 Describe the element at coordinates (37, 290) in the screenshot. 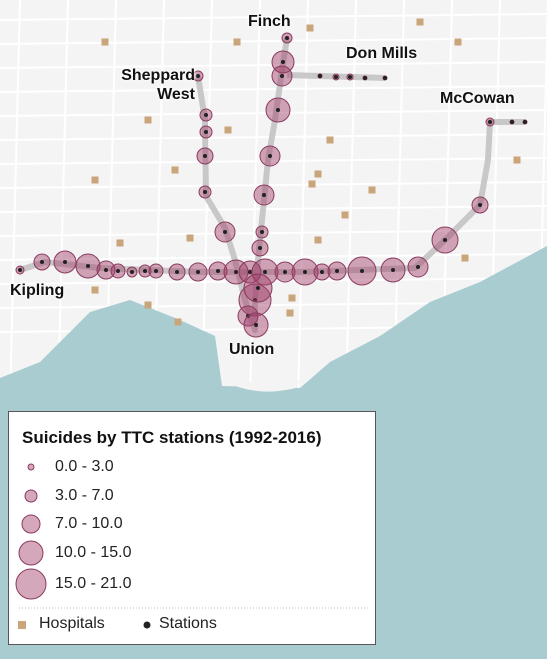

I see `station-label: Kipling` at that location.